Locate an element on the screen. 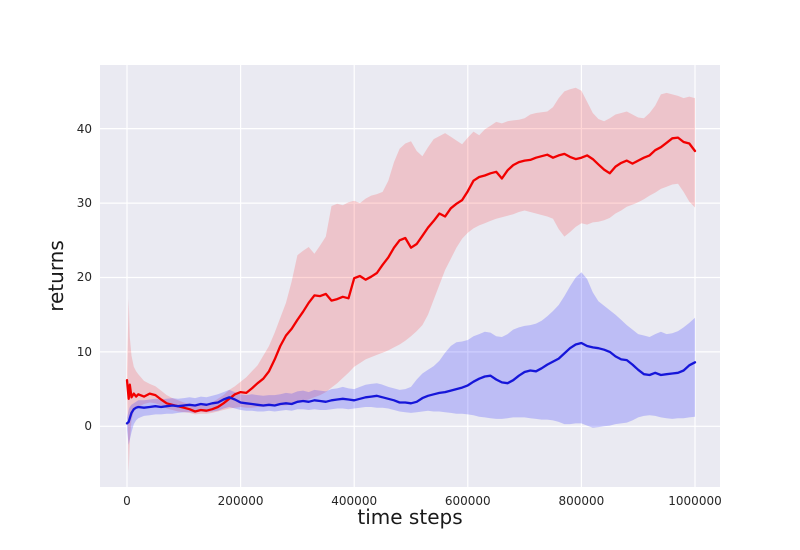 This screenshot has height=550, width=800. y-tick-label: 10 is located at coordinates (84, 351).